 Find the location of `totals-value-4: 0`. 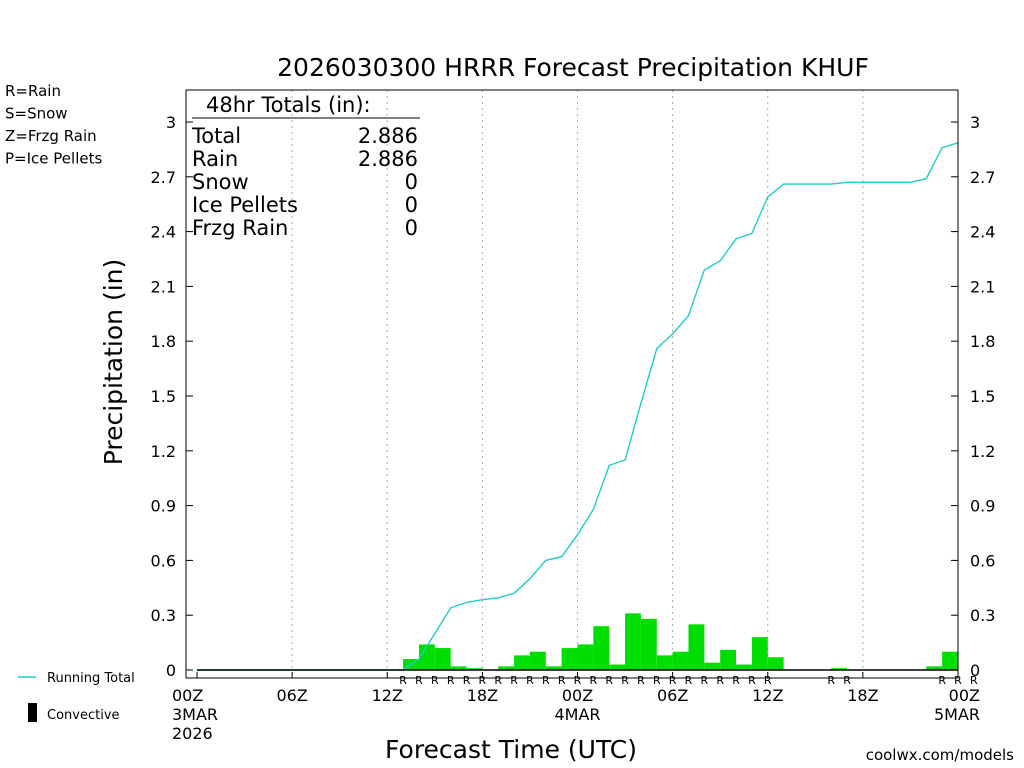

totals-value-4: 0 is located at coordinates (411, 228).